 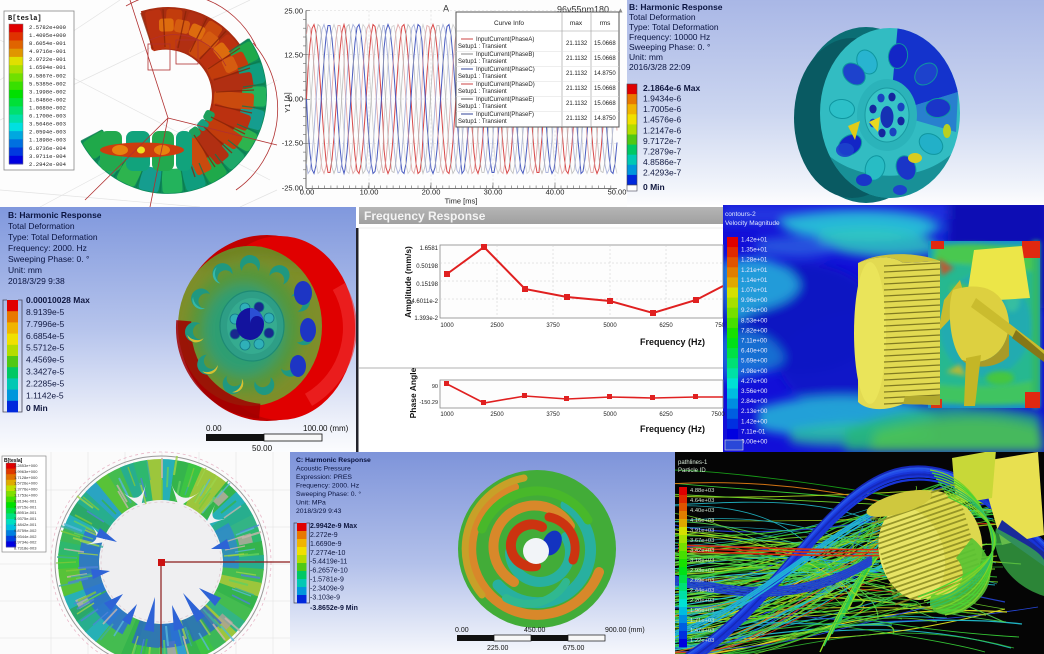 I want to click on svg-text: Unit: mm, so click(x=25, y=270).